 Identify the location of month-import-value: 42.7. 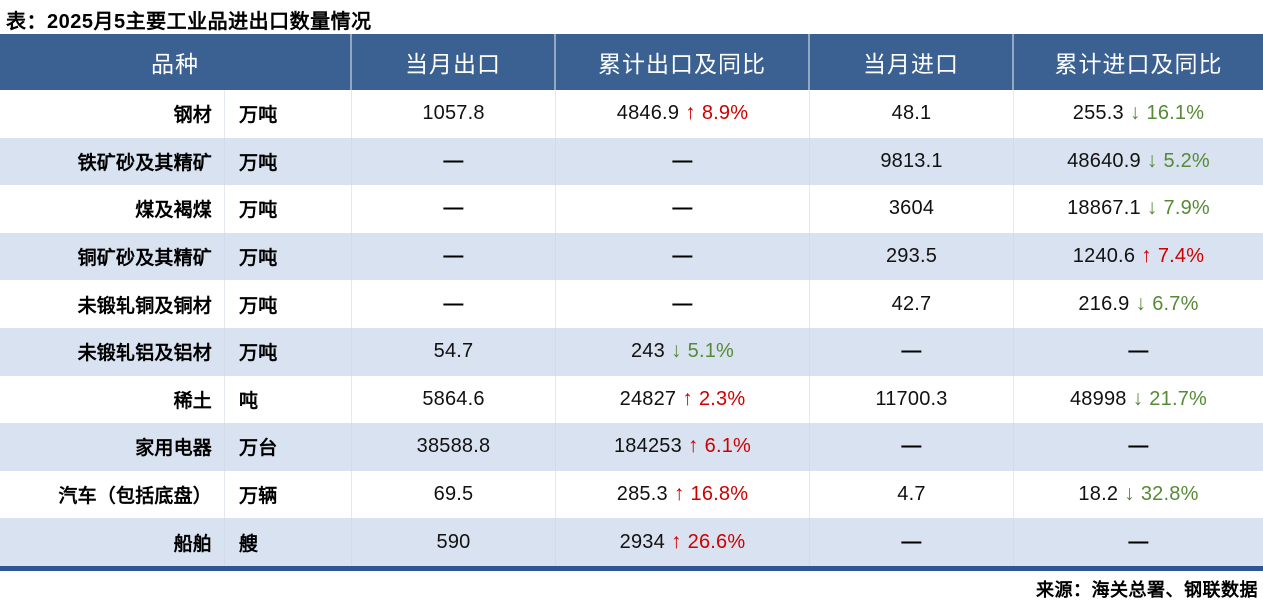
(911, 303).